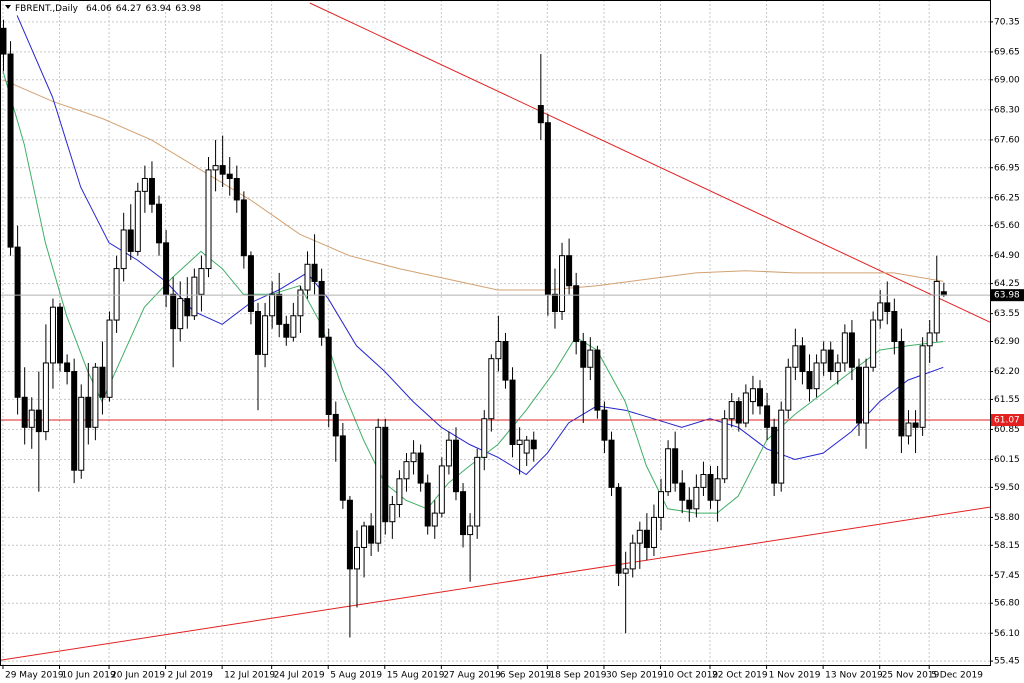  I want to click on y-tick-label: 56.10, so click(1007, 634).